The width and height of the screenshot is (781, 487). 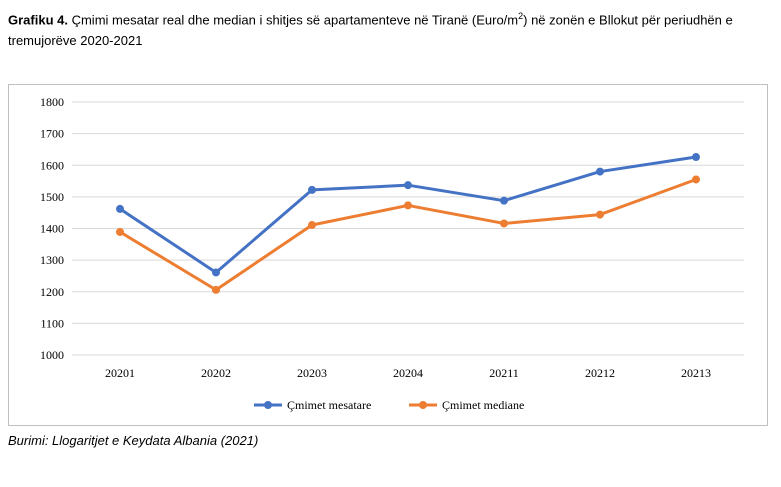 What do you see at coordinates (52, 323) in the screenshot?
I see `y-tick-label: 1100` at bounding box center [52, 323].